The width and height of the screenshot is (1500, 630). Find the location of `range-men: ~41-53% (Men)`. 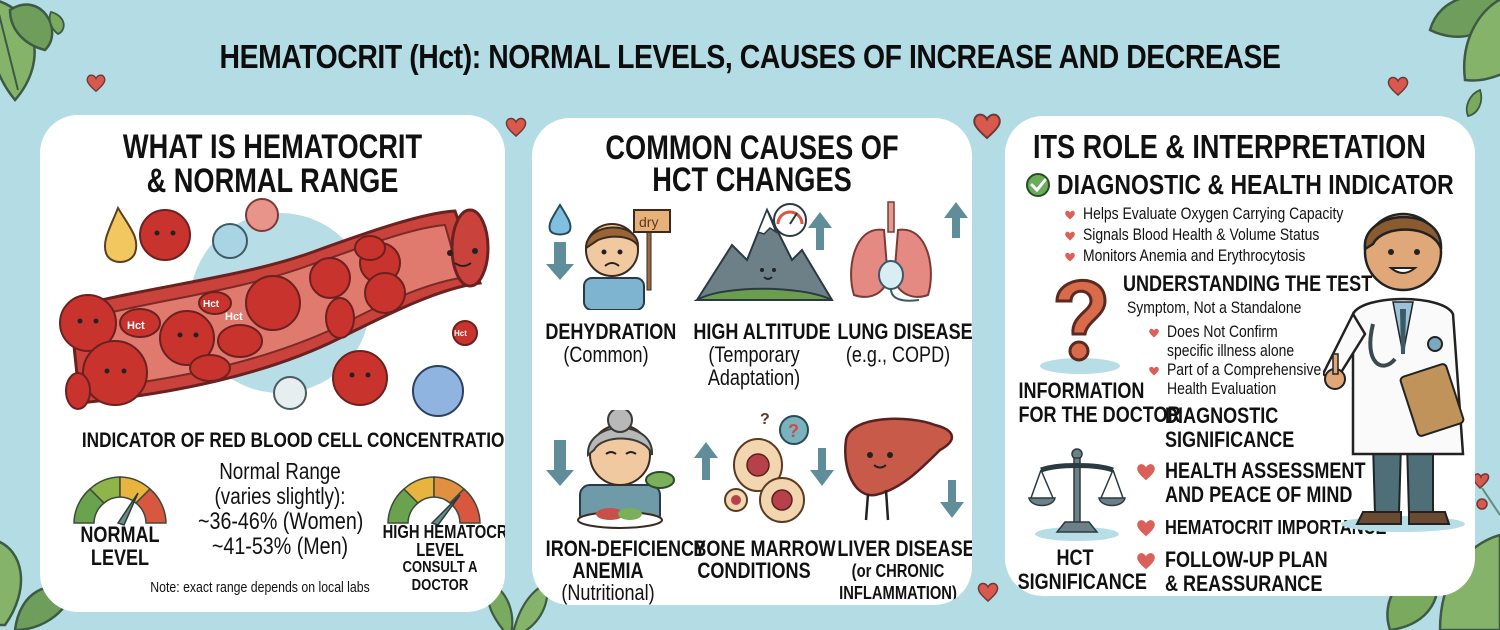

range-men: ~41-53% (Men) is located at coordinates (280, 546).